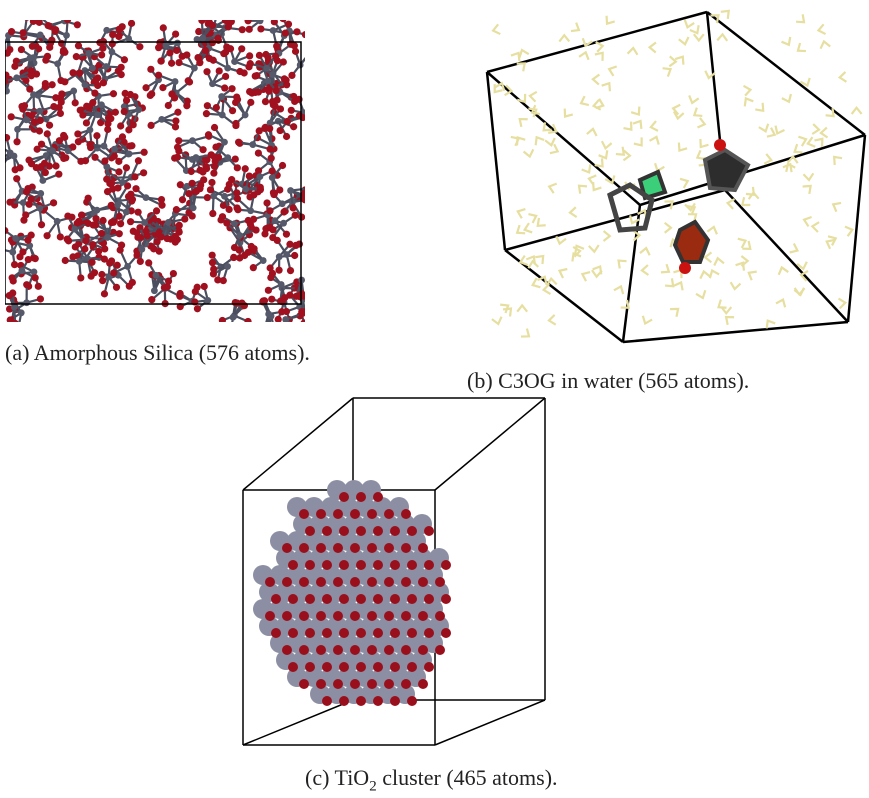  What do you see at coordinates (631, 207) in the screenshot?
I see `ring` at bounding box center [631, 207].